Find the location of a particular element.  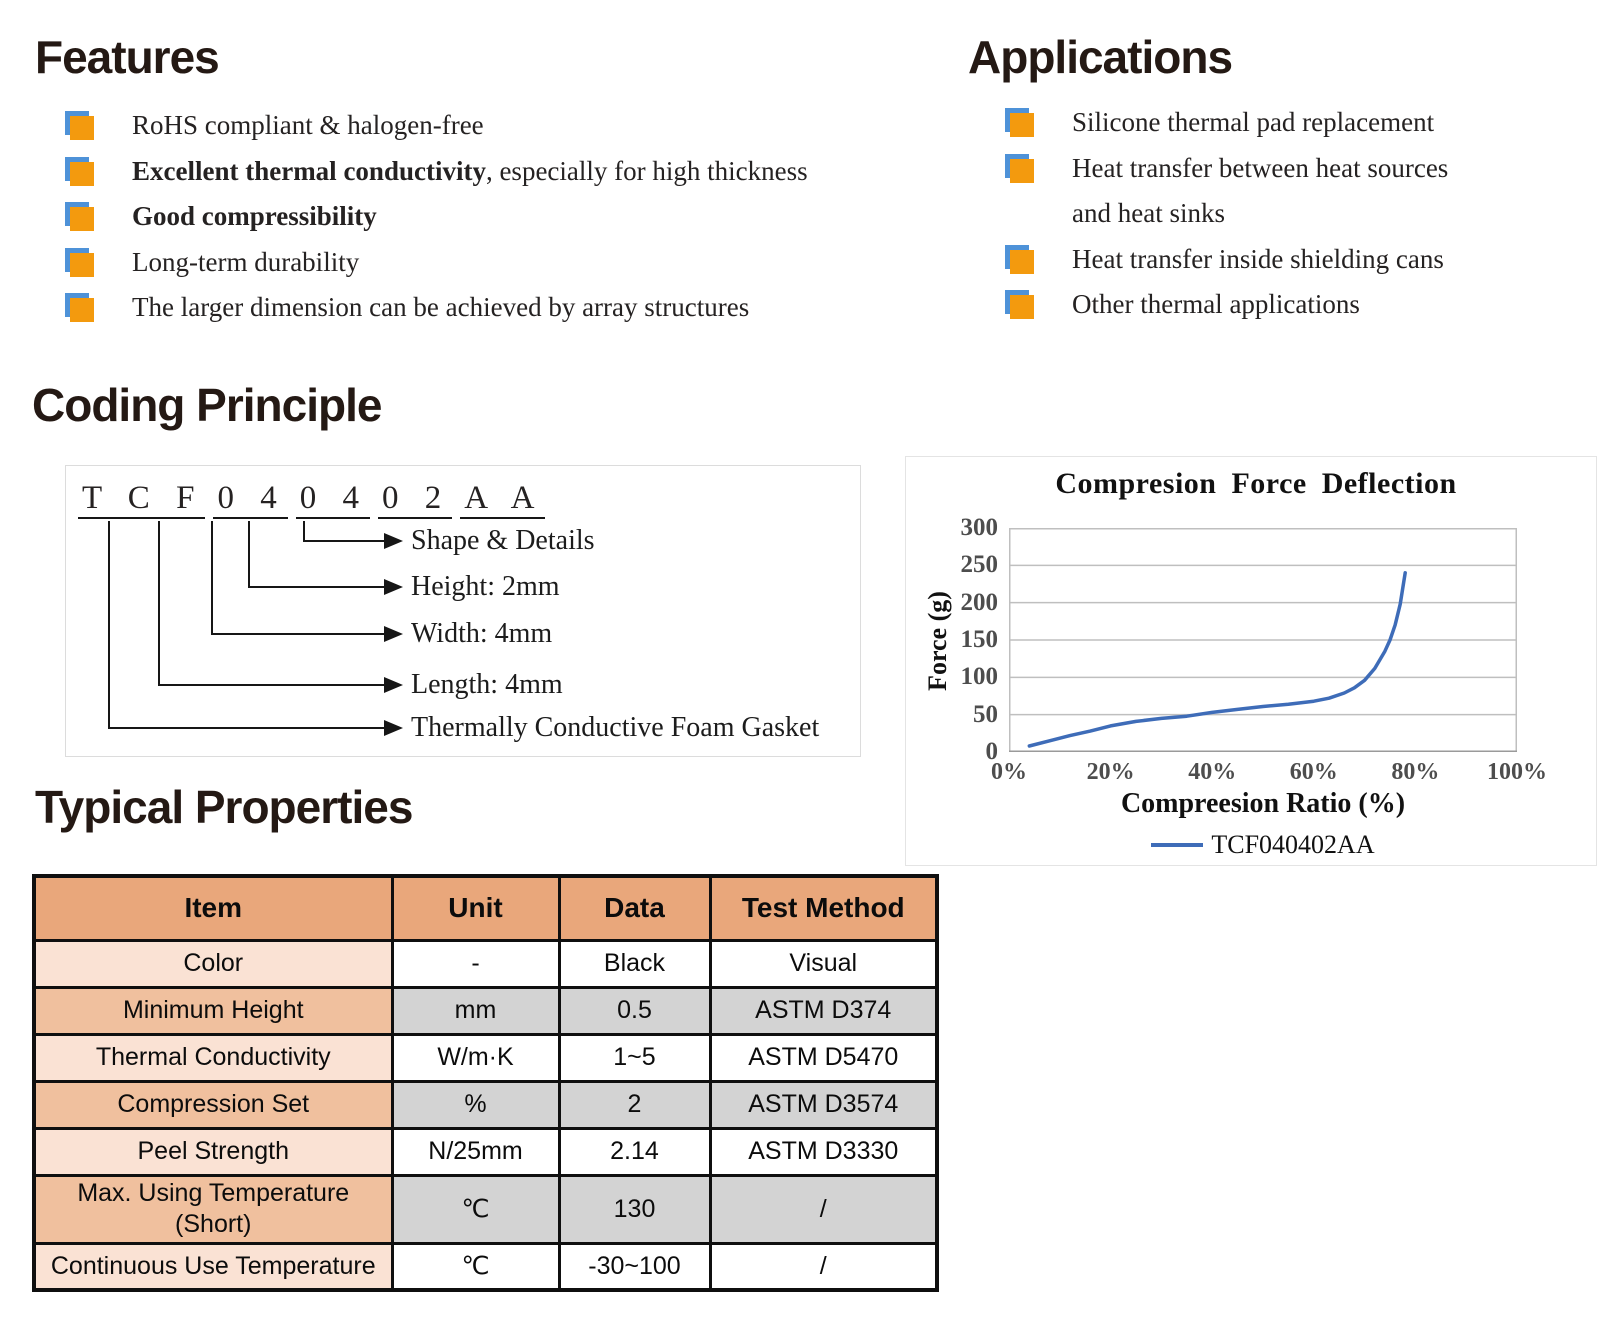

code-group-2: 0 4 is located at coordinates (332, 500).